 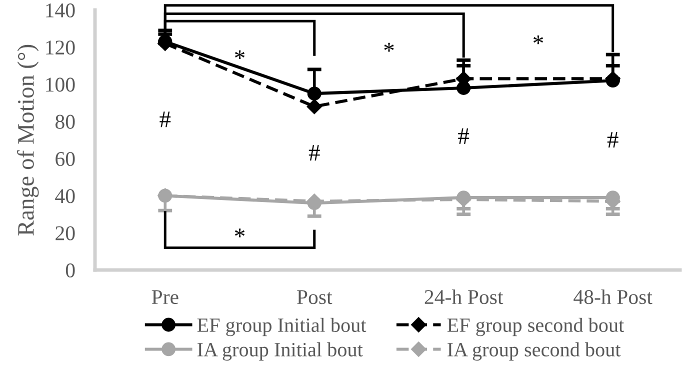 I want to click on x-tick-label: 48-h Post, so click(x=613, y=296).